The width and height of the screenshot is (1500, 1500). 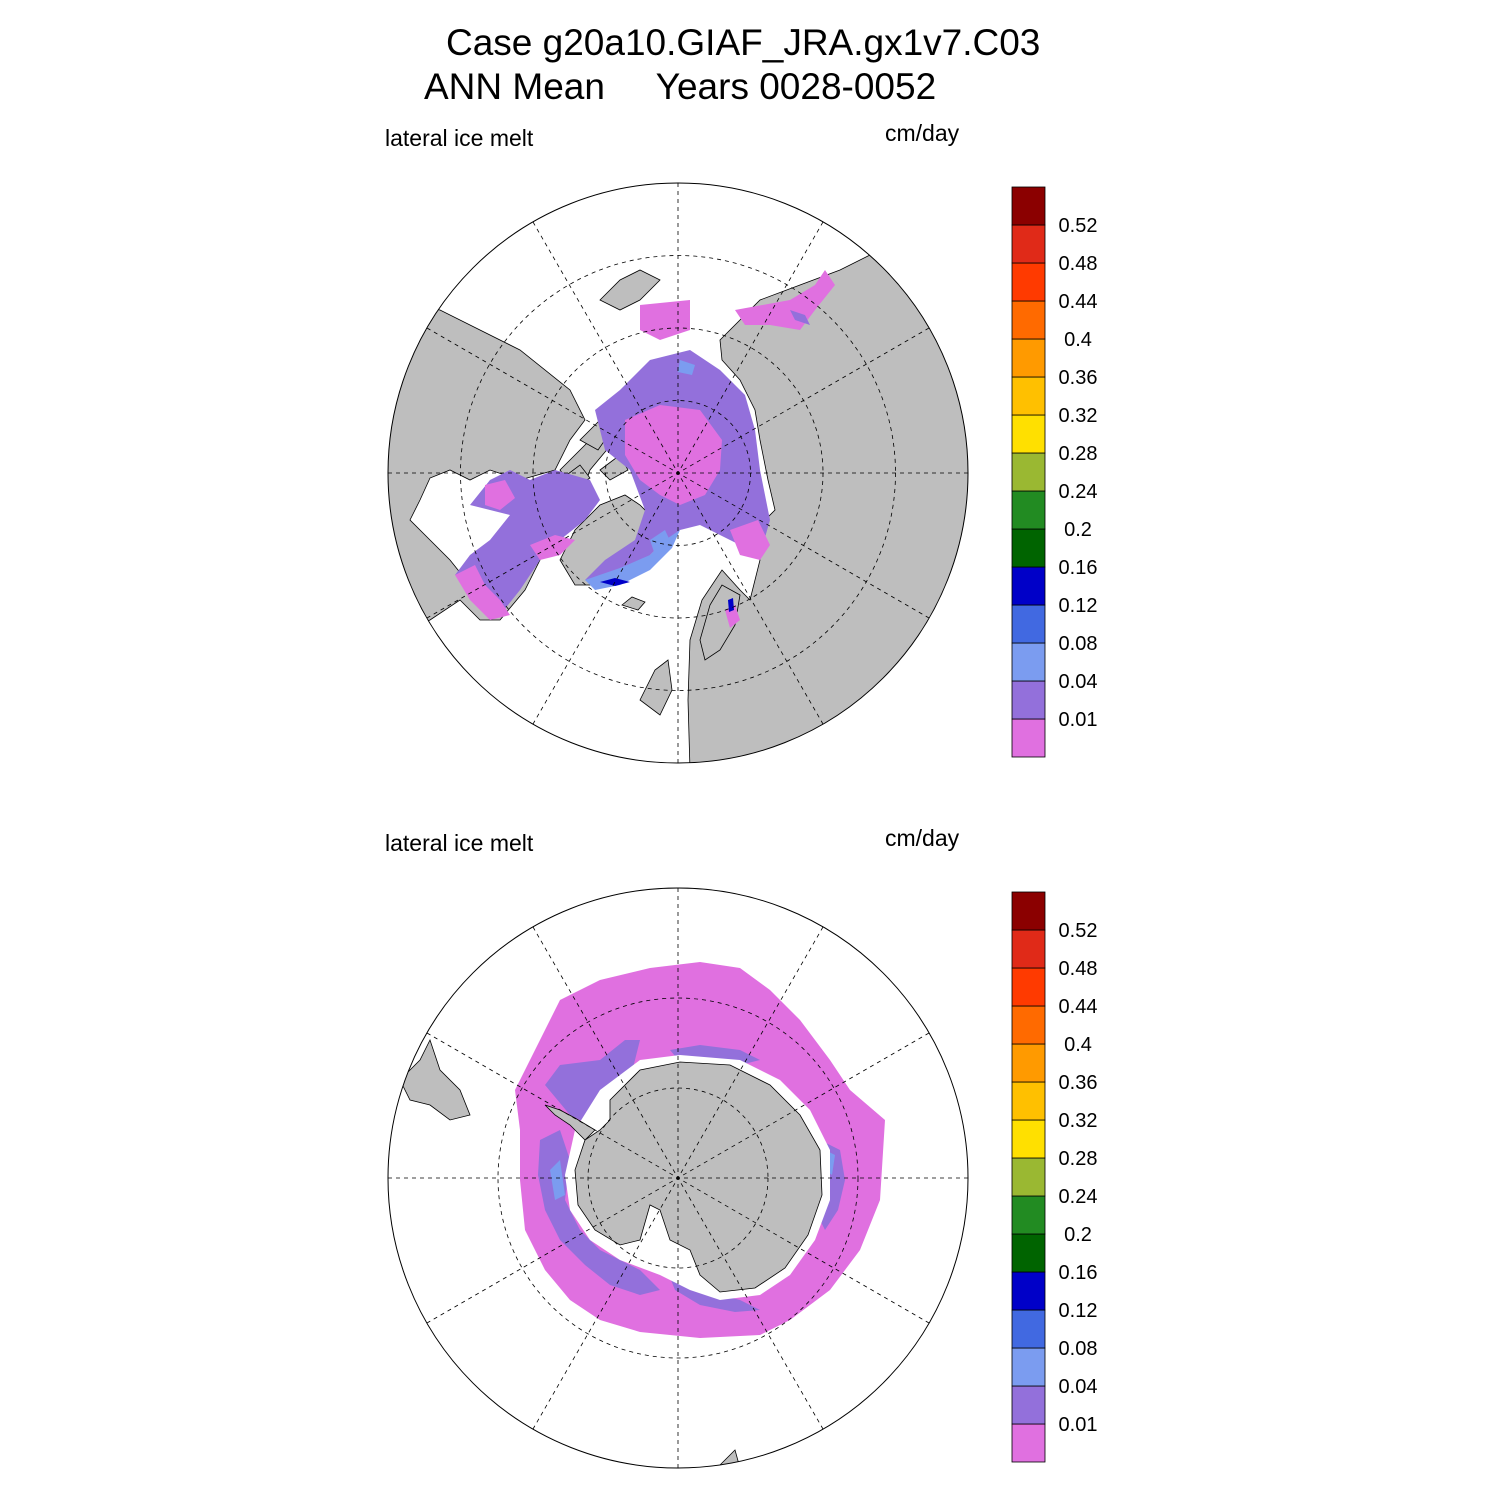 I want to click on south-graticule, so click(x=678, y=1178).